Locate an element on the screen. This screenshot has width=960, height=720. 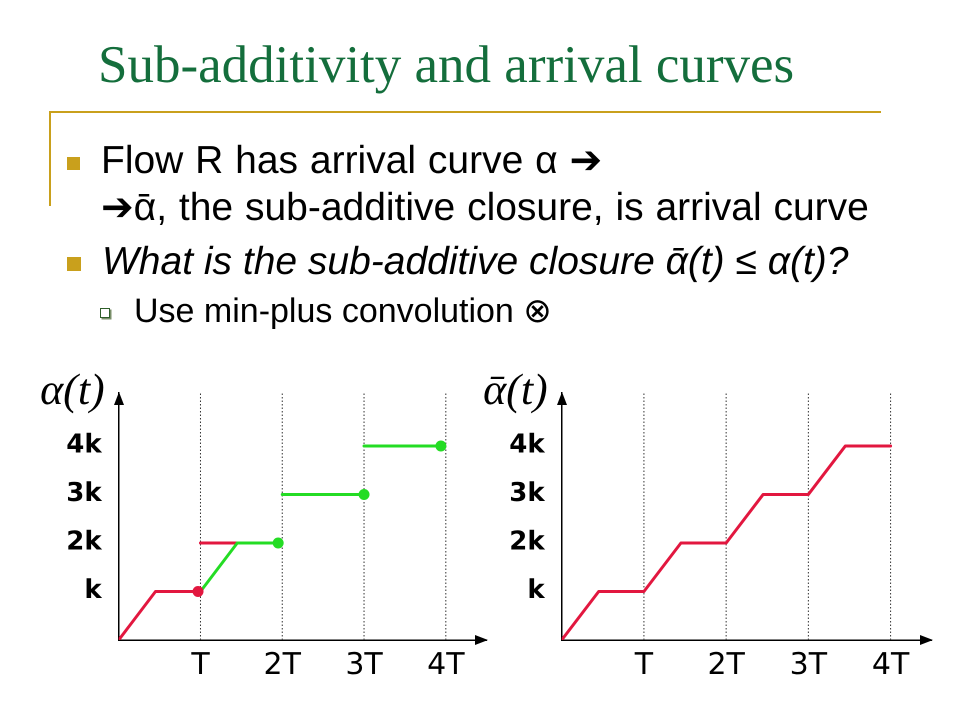
y-axis-title: ᾱ(t) is located at coordinates (515, 389).